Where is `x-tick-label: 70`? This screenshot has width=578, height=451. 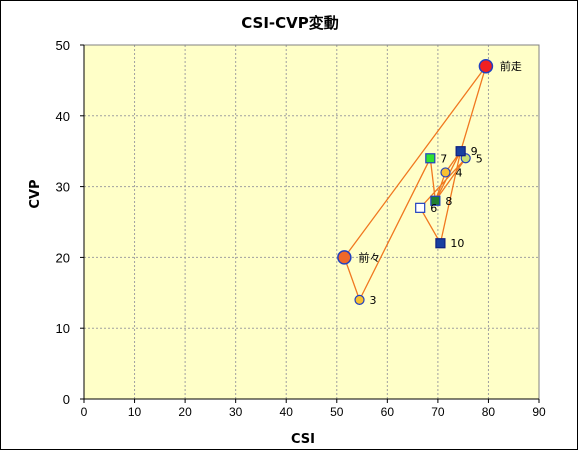
x-tick-label: 70 is located at coordinates (438, 412).